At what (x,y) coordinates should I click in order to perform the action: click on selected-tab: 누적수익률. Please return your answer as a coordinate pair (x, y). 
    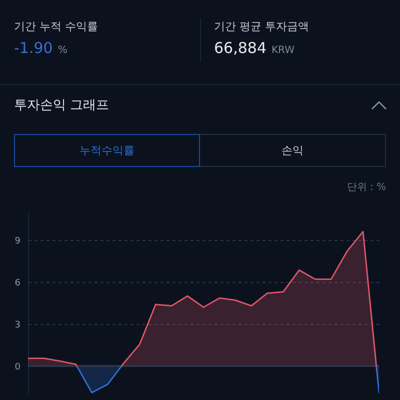
    Looking at the image, I should click on (107, 150).